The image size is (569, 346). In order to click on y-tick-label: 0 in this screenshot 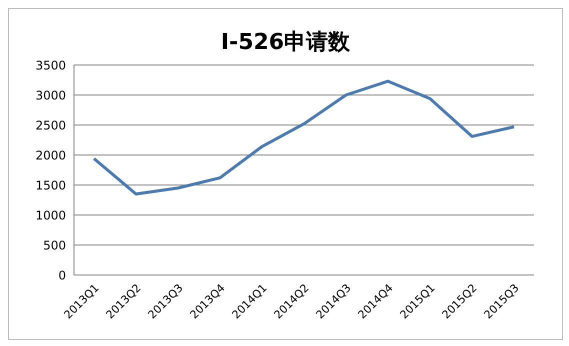, I will do `click(62, 275)`.